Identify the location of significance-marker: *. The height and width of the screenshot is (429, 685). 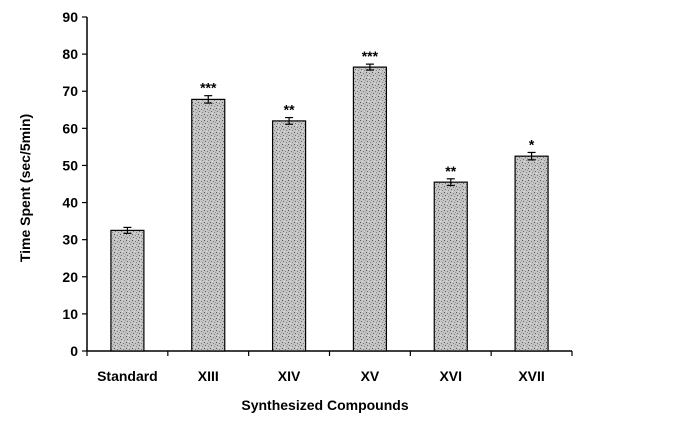
(532, 144).